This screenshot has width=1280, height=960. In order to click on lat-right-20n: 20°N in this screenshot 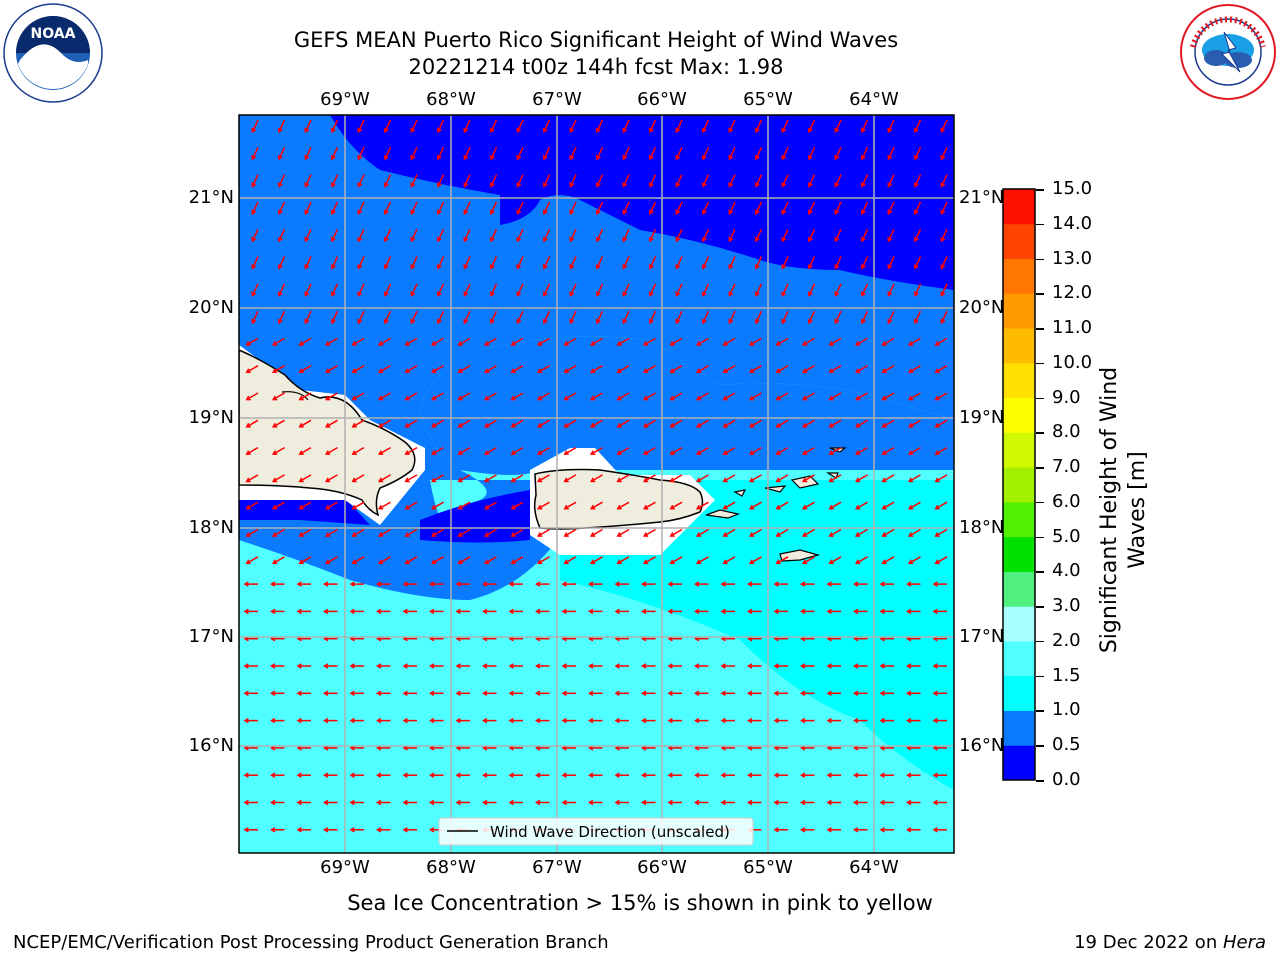, I will do `click(982, 307)`.